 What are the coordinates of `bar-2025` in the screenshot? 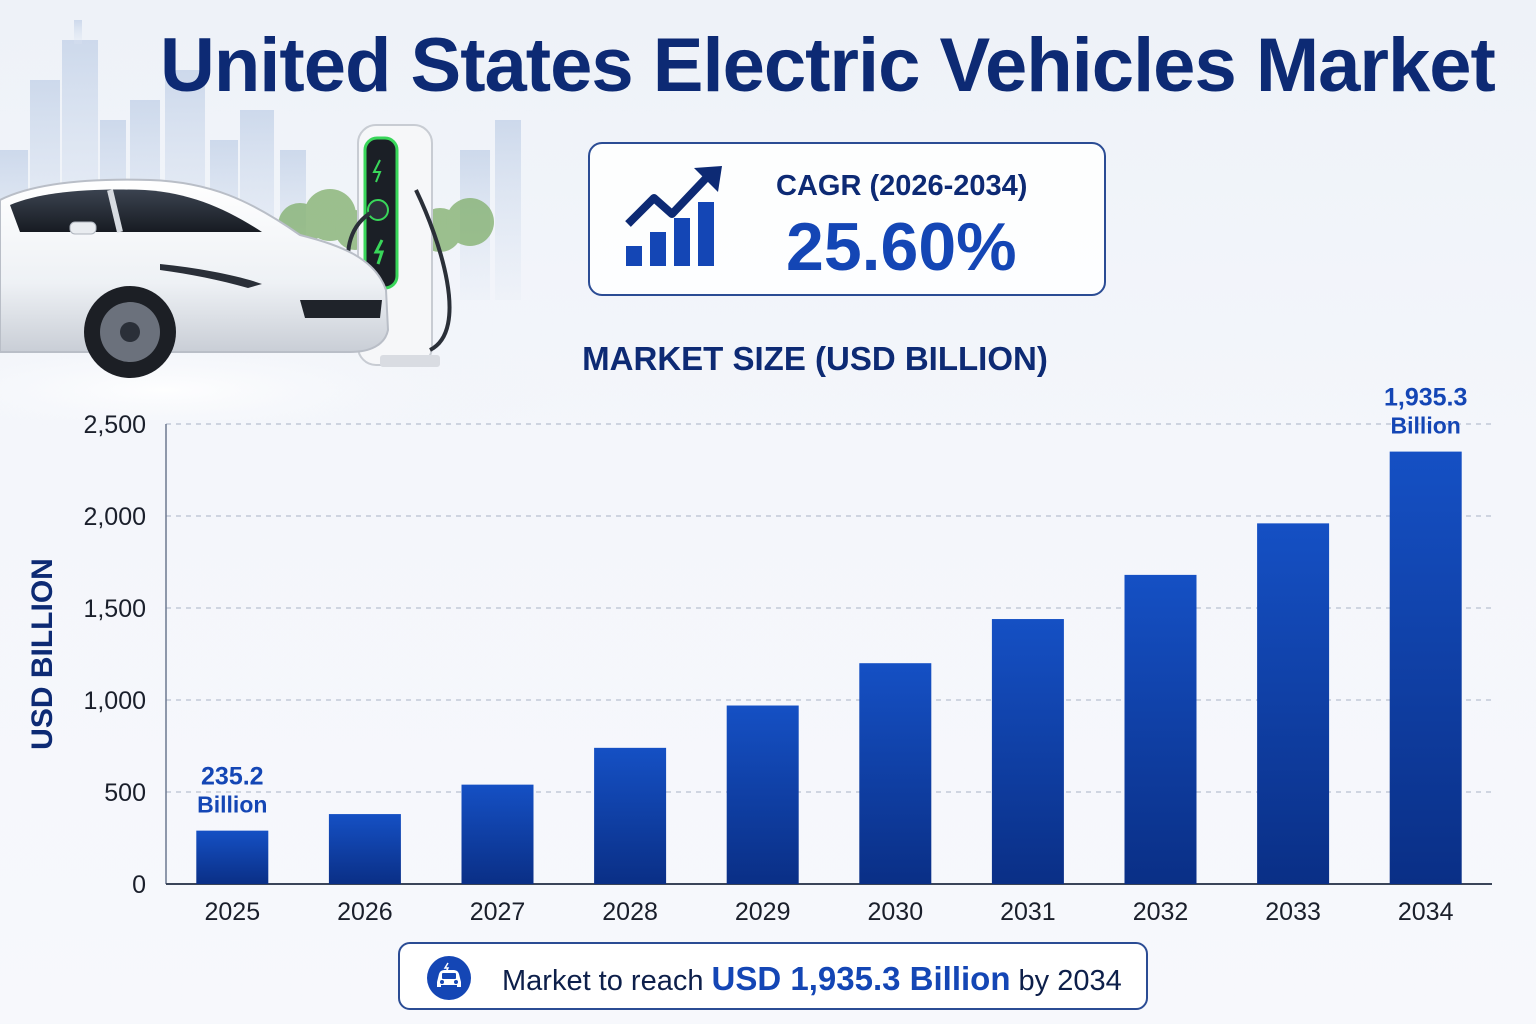 It's located at (232, 857).